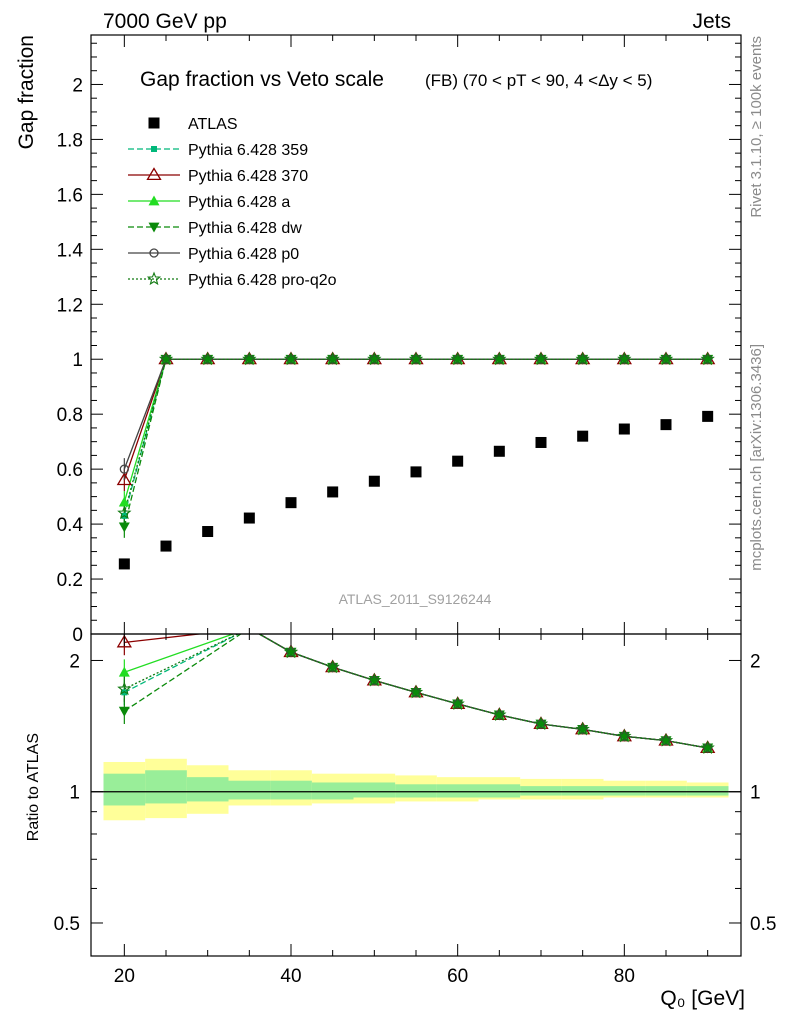 The height and width of the screenshot is (1029, 786). What do you see at coordinates (70, 305) in the screenshot?
I see `y-tick-label-top-5: 1.2` at bounding box center [70, 305].